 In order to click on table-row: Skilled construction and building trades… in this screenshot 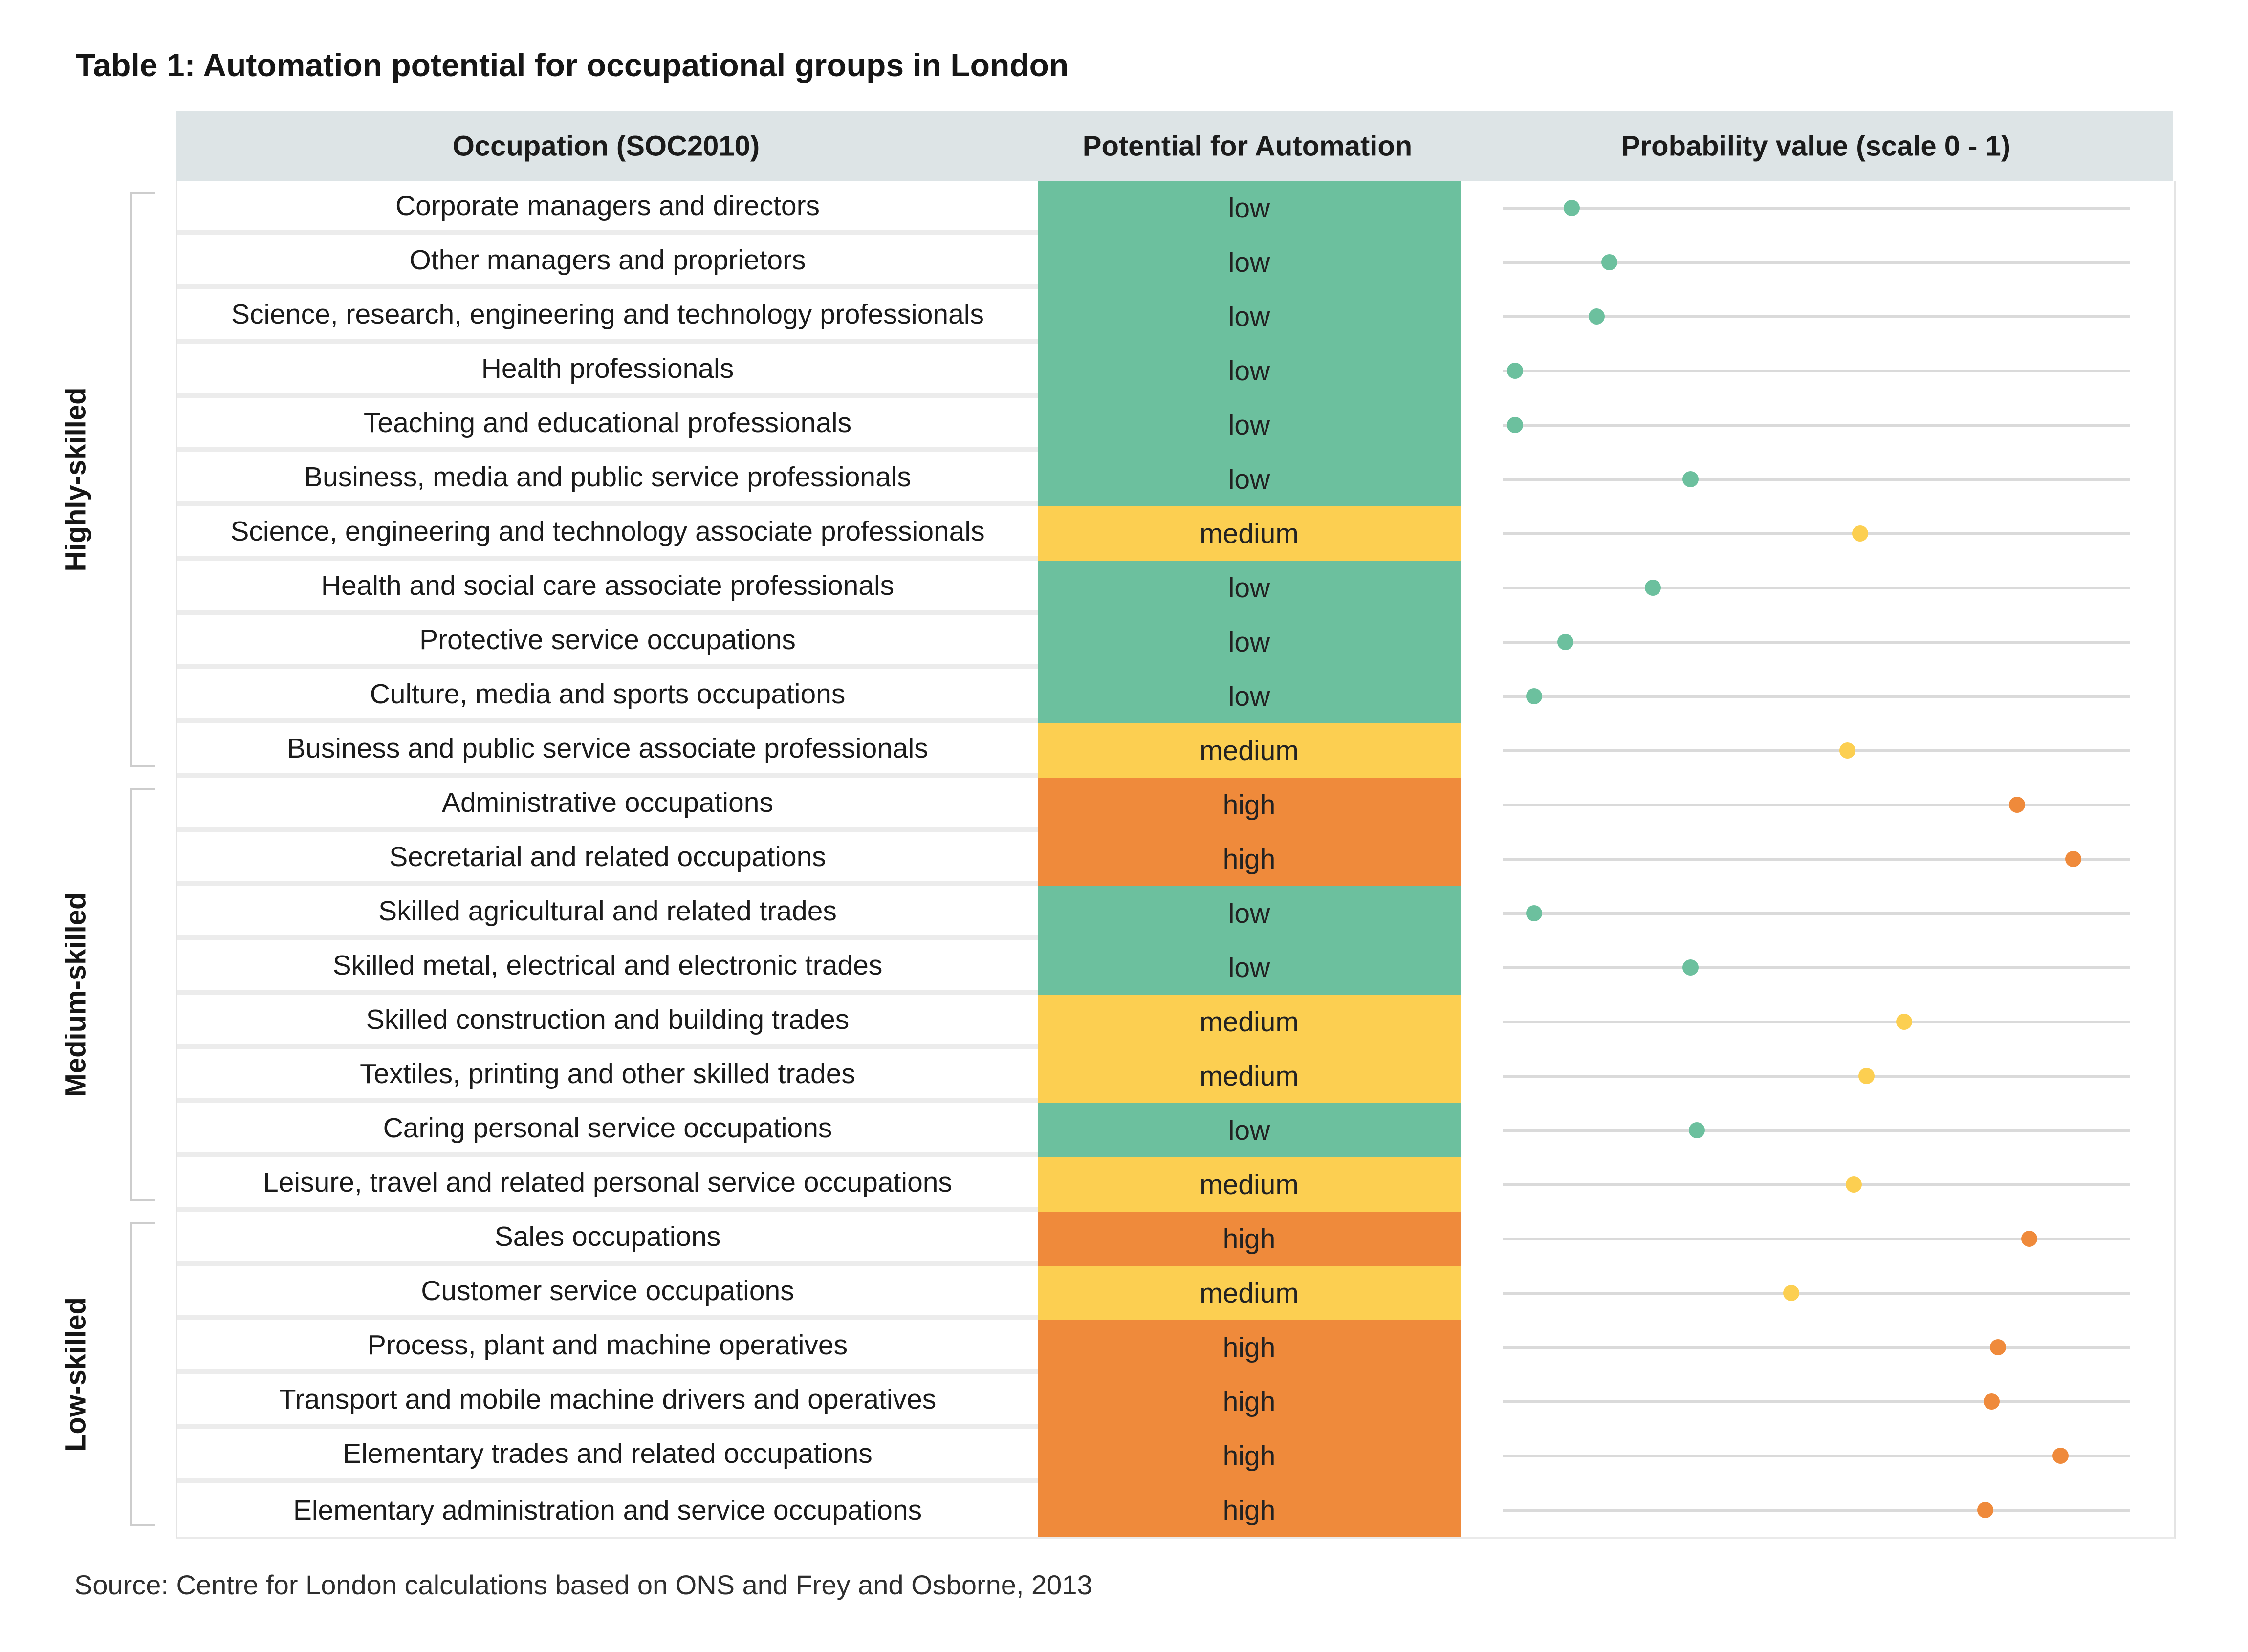, I will do `click(1175, 1022)`.